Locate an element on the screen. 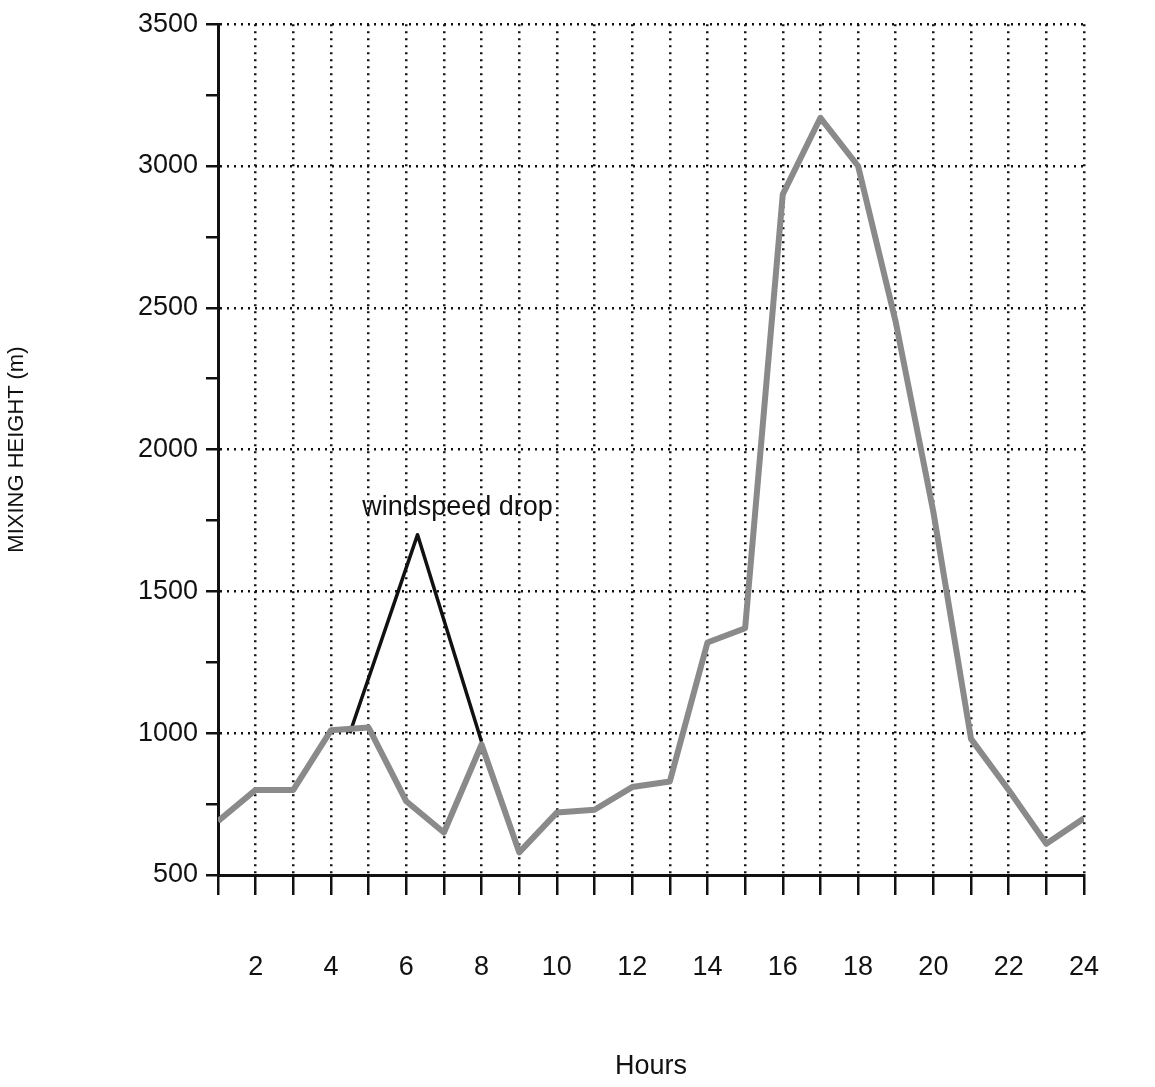  x-tick-label: 6 is located at coordinates (406, 965).